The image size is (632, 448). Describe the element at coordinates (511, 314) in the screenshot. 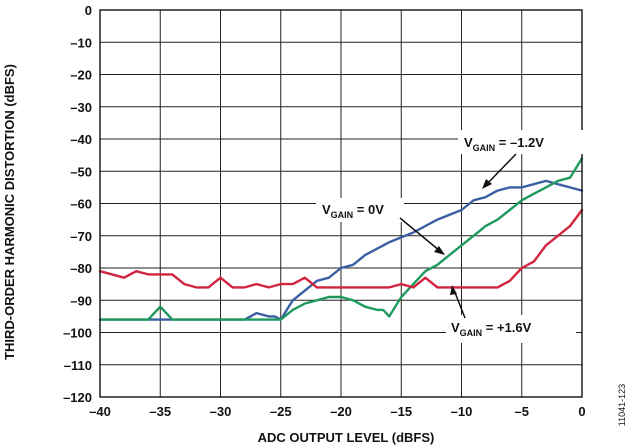

I see `annotation-vgain-plus-1-6: VGAIN = +1.6V` at that location.